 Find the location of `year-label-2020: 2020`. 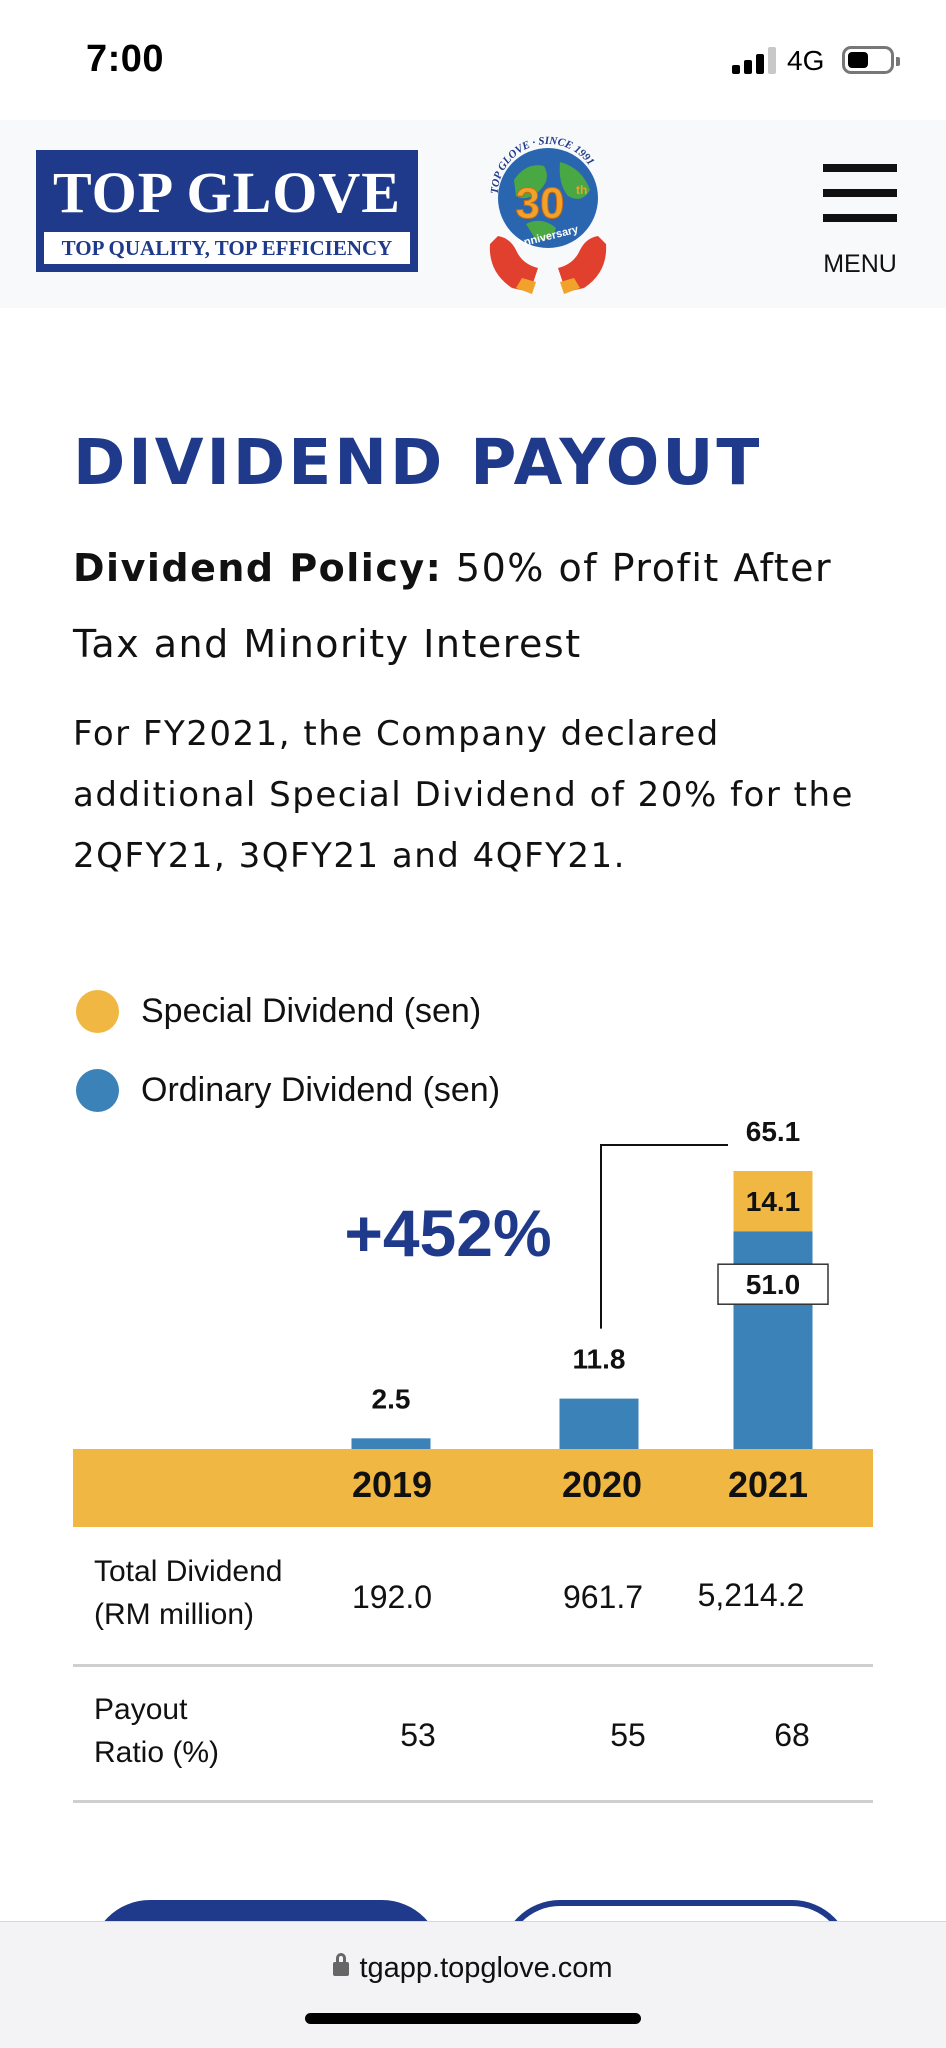

year-label-2020: 2020 is located at coordinates (602, 1484).